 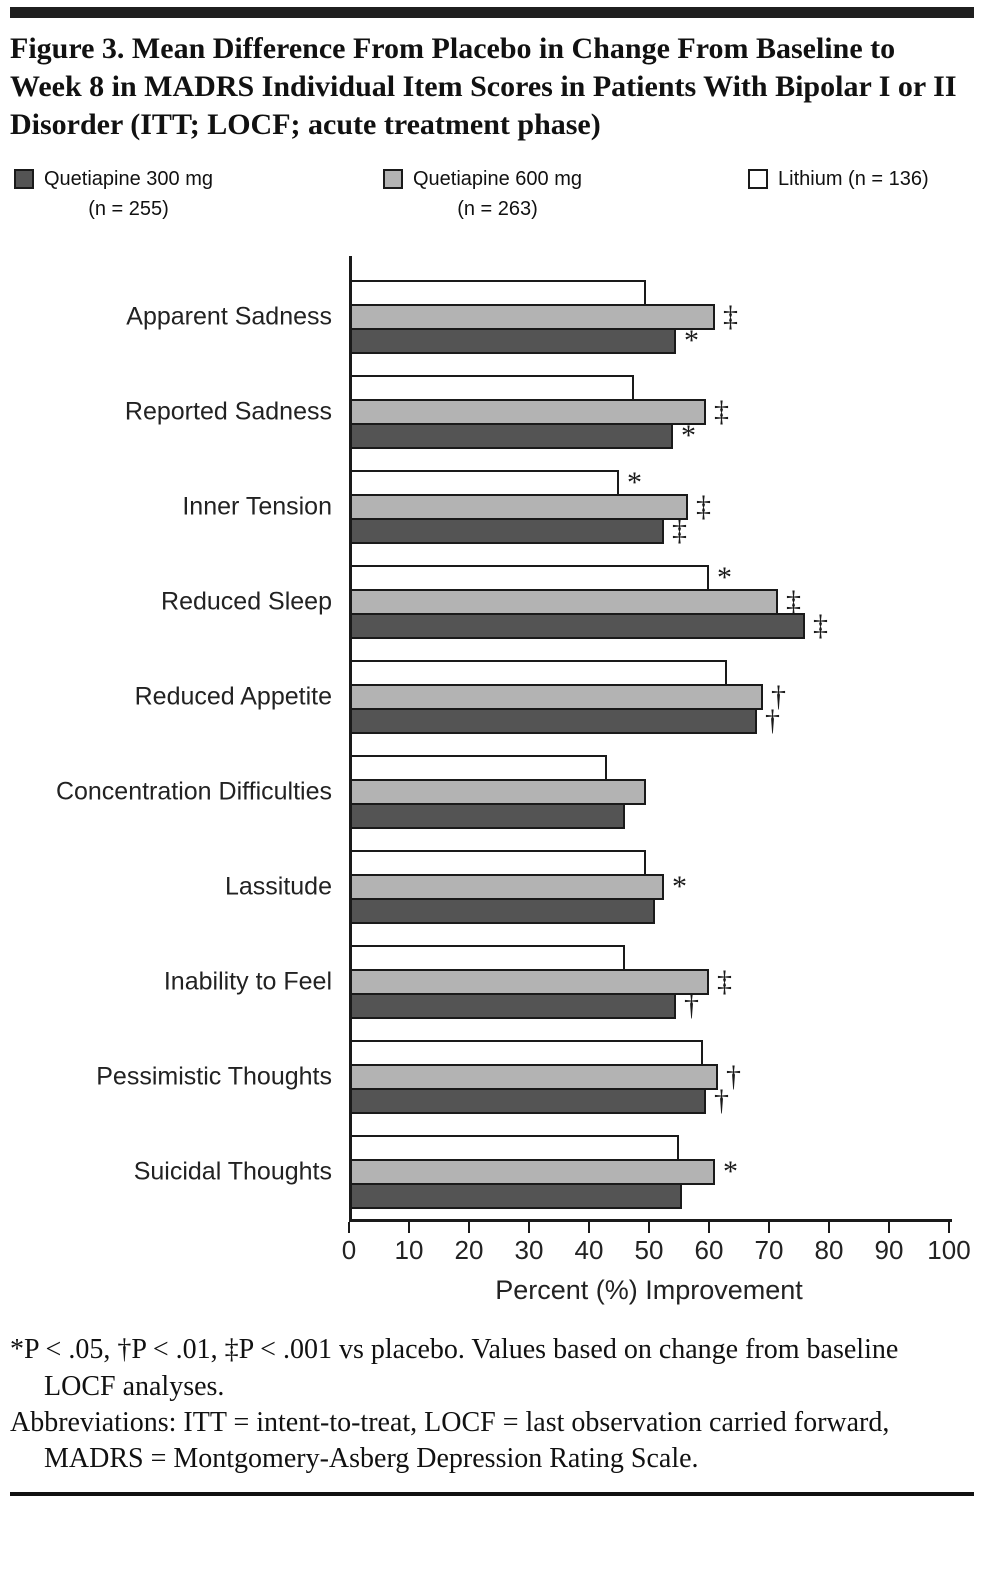 I want to click on x-axis-ticks, so click(x=649, y=1228).